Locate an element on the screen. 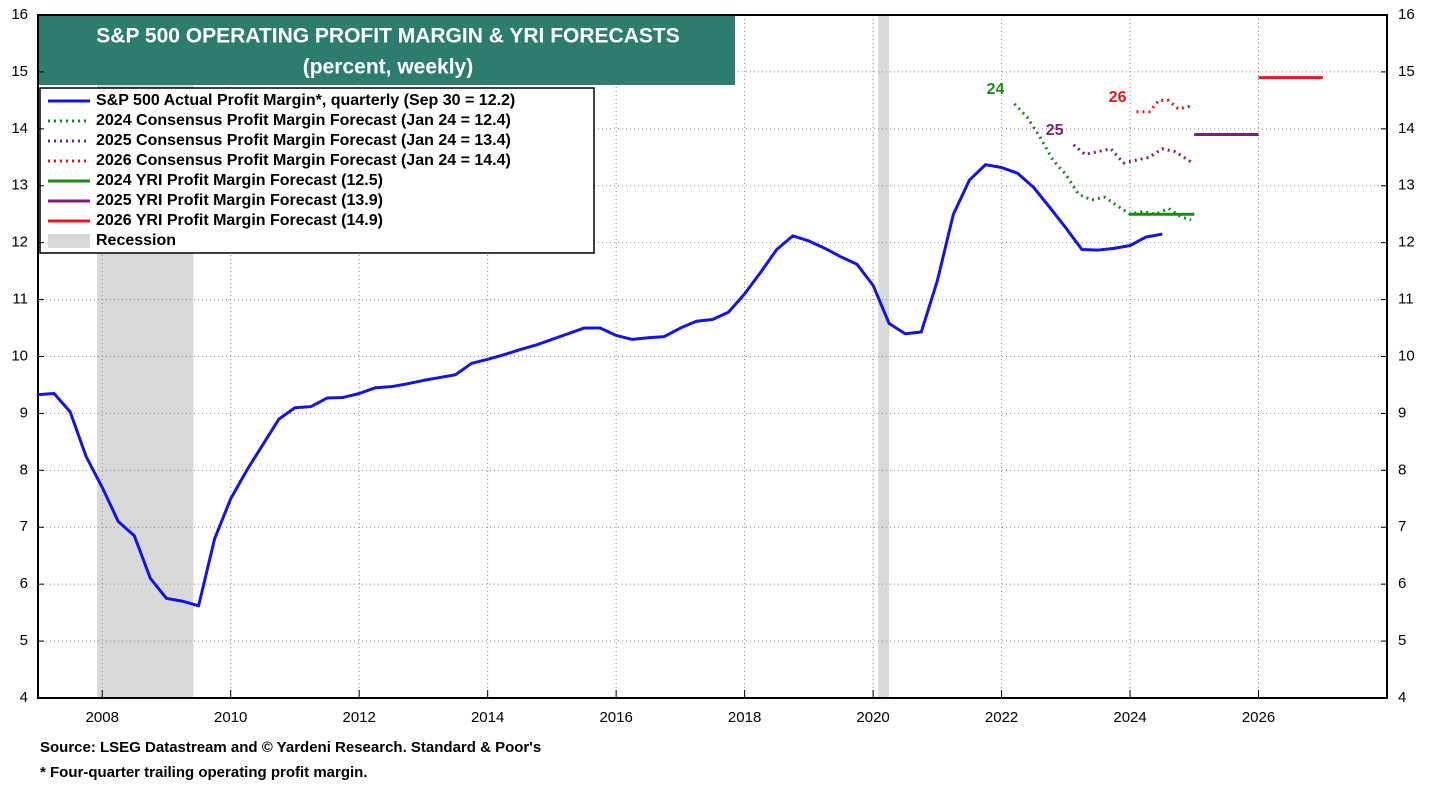  x-tick-label: 2016 is located at coordinates (615, 717).